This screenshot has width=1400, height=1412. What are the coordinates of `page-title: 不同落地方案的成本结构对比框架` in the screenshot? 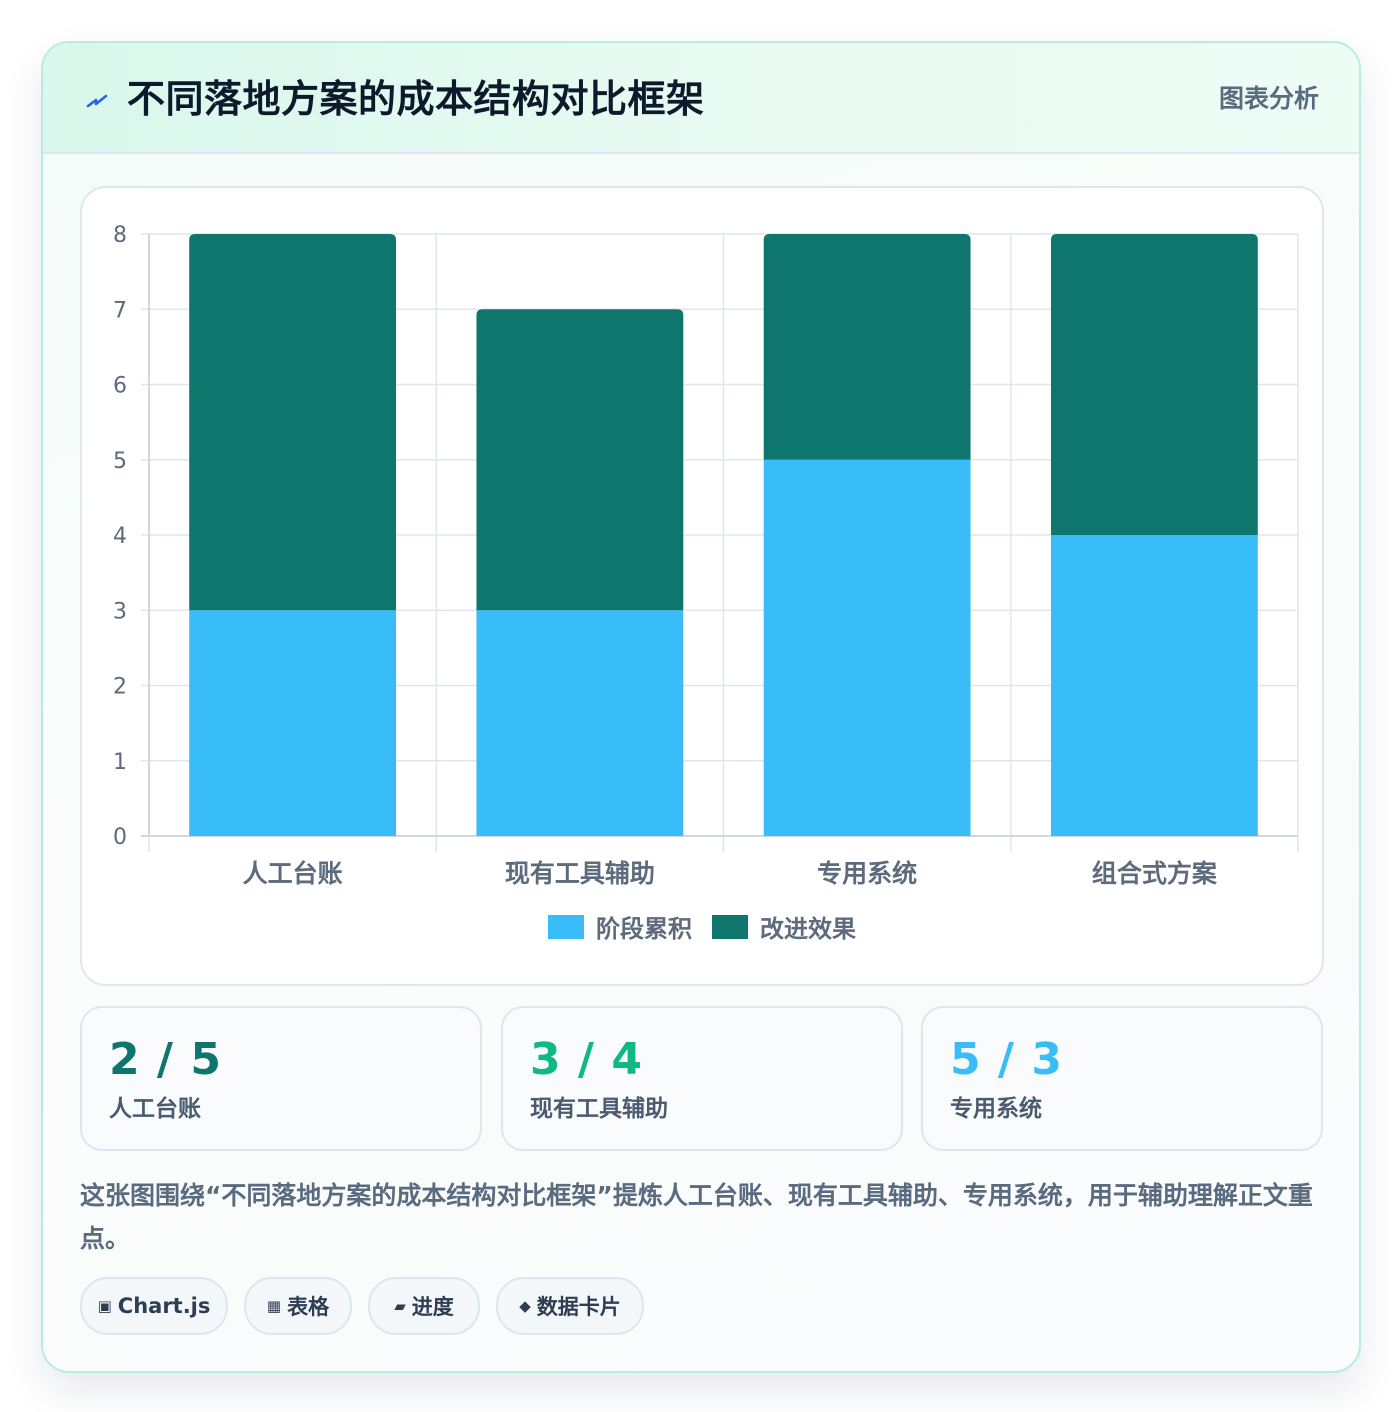 It's located at (416, 99).